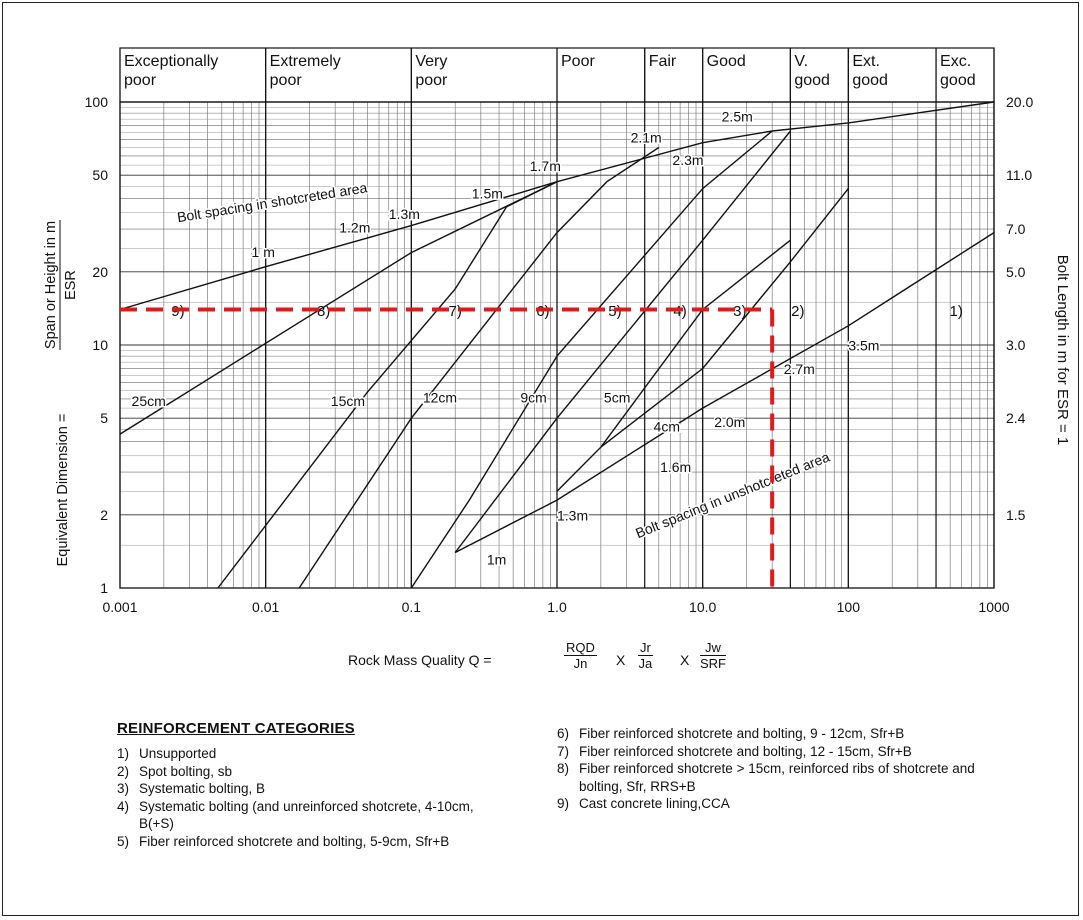  I want to click on zone-label: 1), so click(956, 311).